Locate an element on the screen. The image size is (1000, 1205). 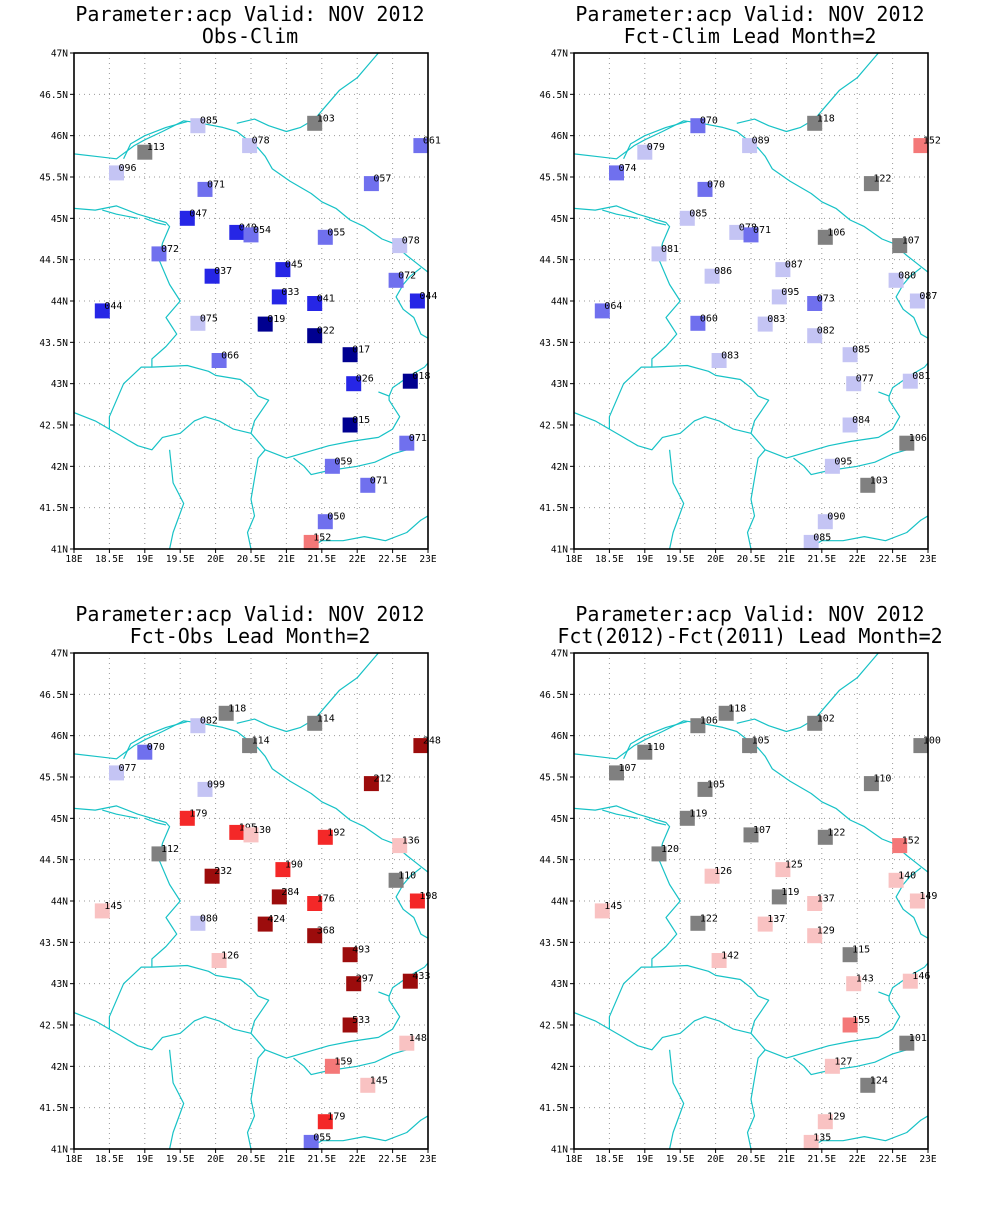
station: 096 is located at coordinates (123, 172).